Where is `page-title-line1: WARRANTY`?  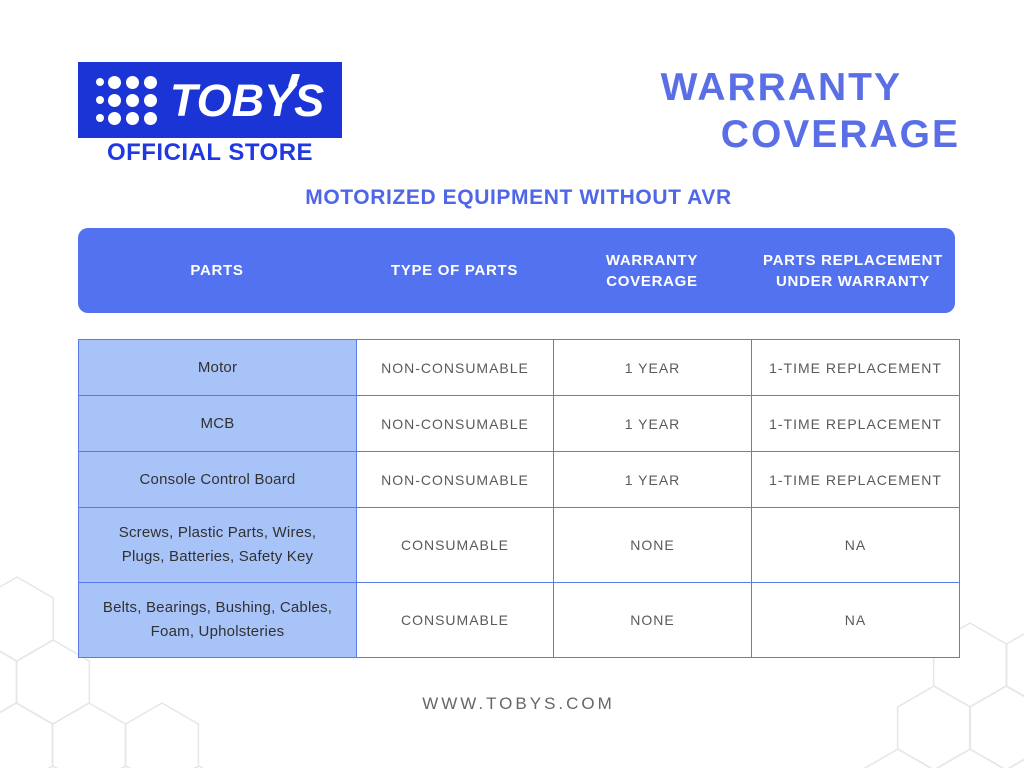
page-title-line1: WARRANTY is located at coordinates (781, 87).